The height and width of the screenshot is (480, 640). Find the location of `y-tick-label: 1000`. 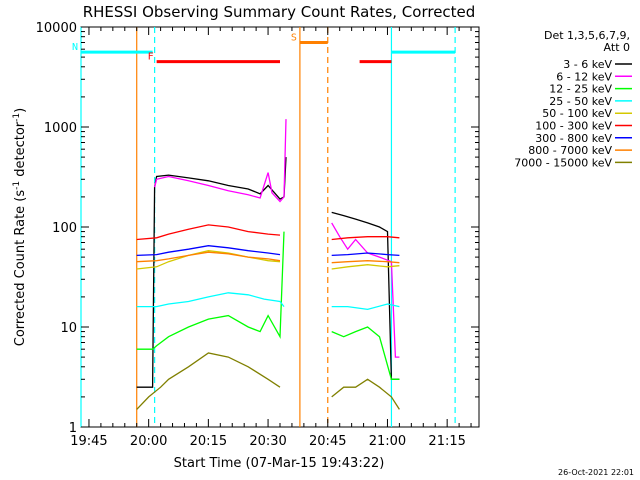

y-tick-label: 1000 is located at coordinates (60, 128).